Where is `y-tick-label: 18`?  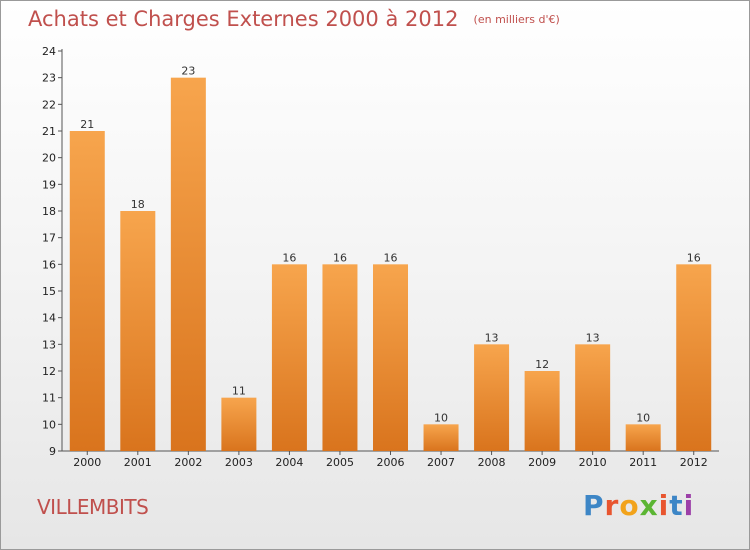 y-tick-label: 18 is located at coordinates (49, 211).